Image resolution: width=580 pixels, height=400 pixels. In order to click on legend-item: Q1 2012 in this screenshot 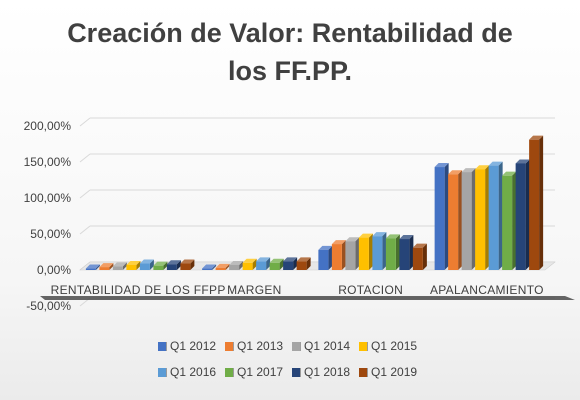, I will do `click(191, 346)`.